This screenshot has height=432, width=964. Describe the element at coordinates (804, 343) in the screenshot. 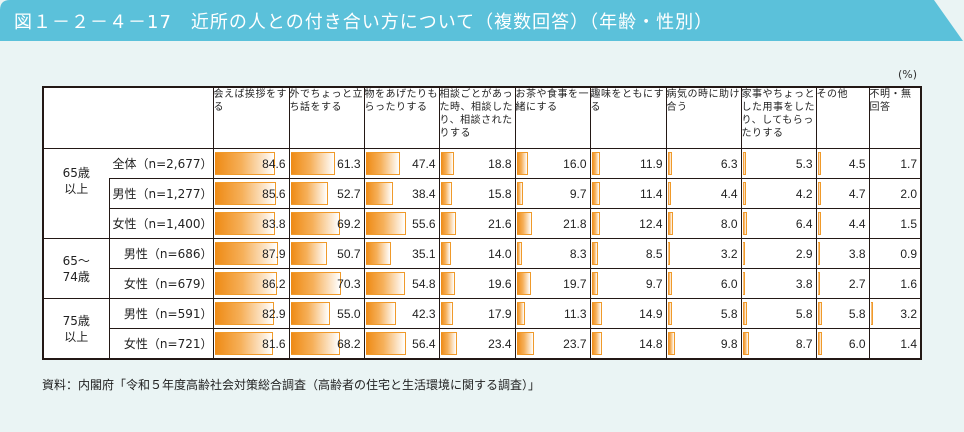

I see `value-label: 8.7` at that location.